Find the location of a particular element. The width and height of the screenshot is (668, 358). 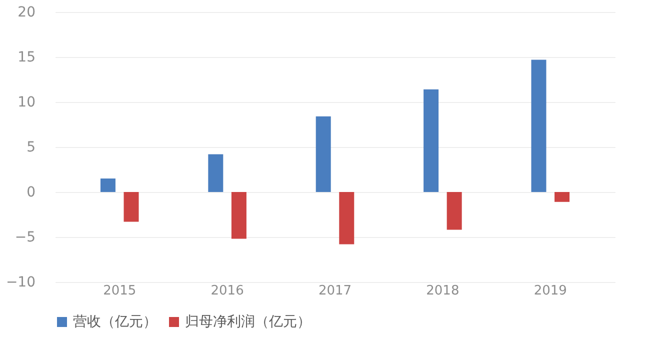

y-tick-label: 20 is located at coordinates (27, 12).